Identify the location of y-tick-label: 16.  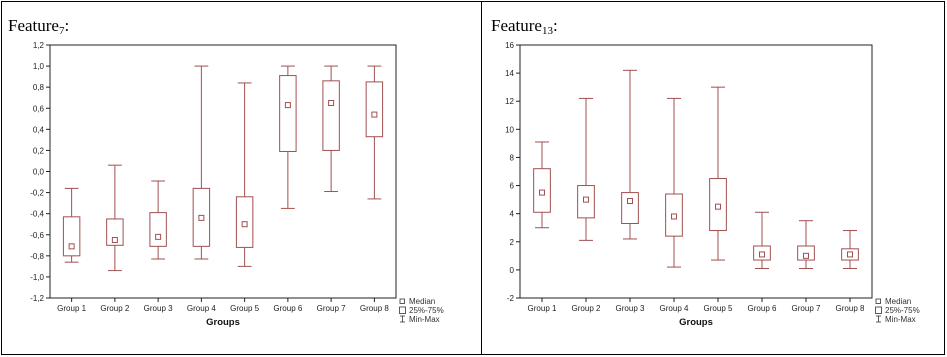
(509, 45).